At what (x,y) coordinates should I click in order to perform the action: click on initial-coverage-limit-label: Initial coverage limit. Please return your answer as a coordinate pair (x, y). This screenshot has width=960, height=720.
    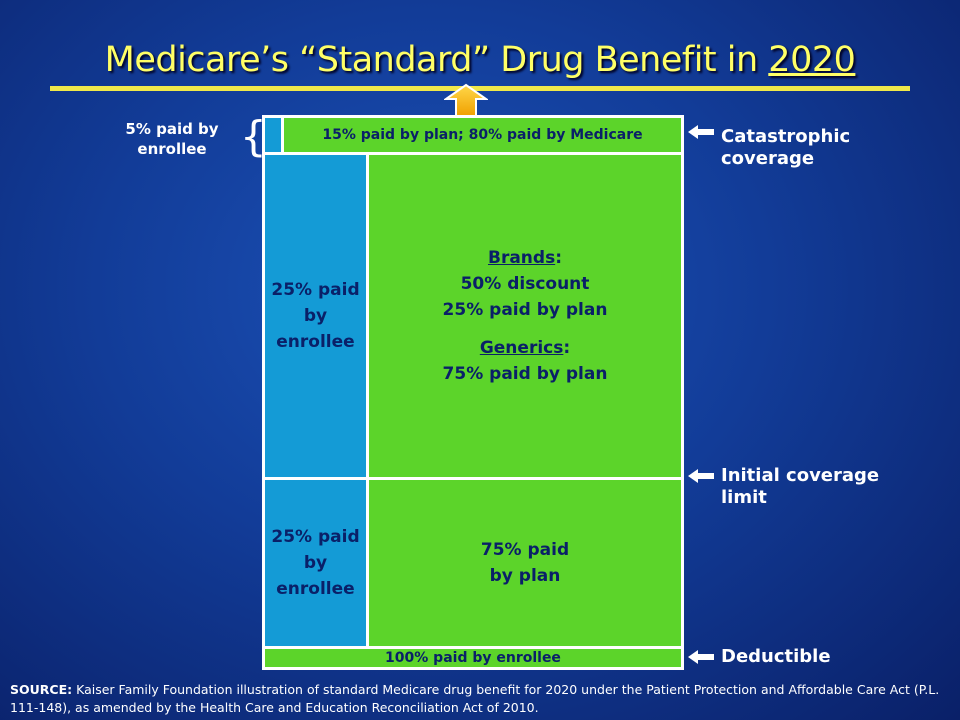
    Looking at the image, I should click on (800, 486).